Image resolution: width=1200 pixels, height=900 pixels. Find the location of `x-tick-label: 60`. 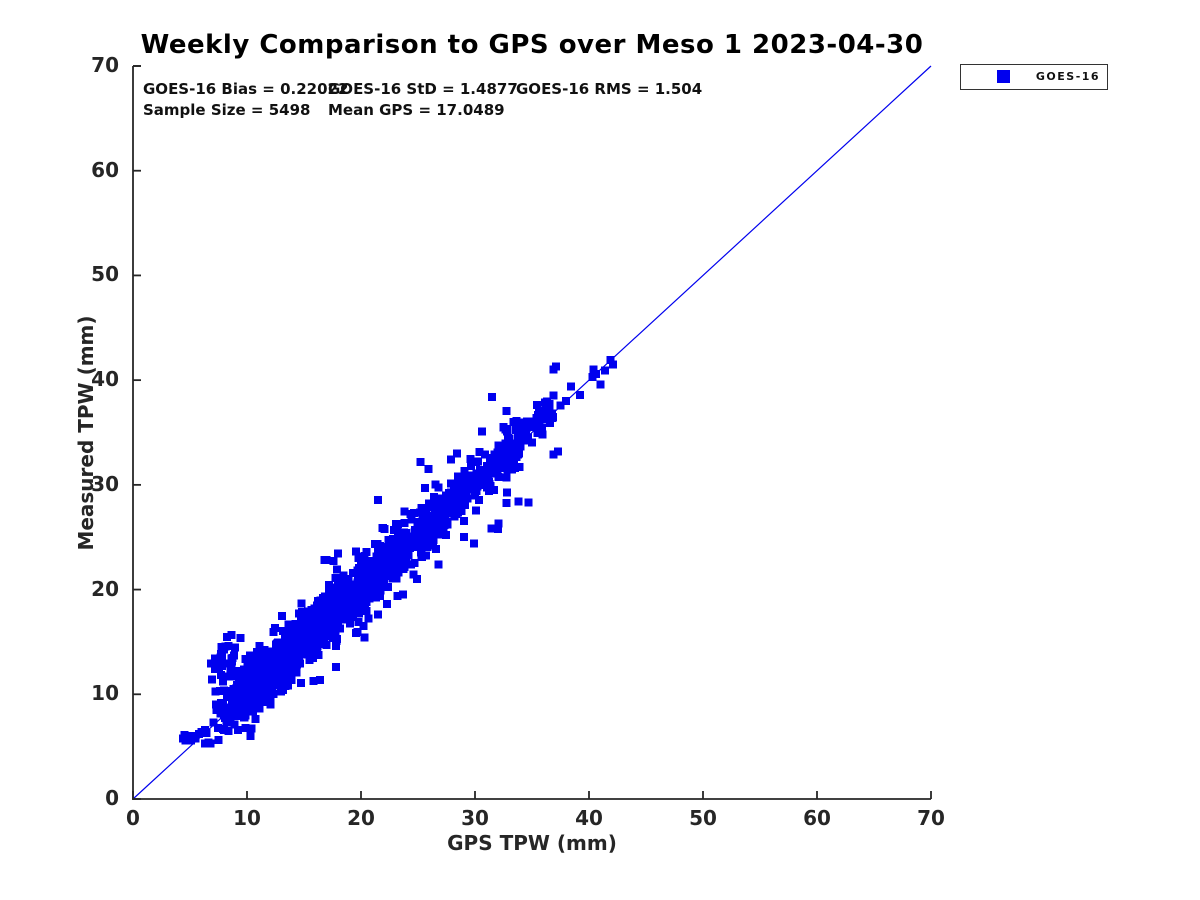

x-tick-label: 60 is located at coordinates (817, 818).